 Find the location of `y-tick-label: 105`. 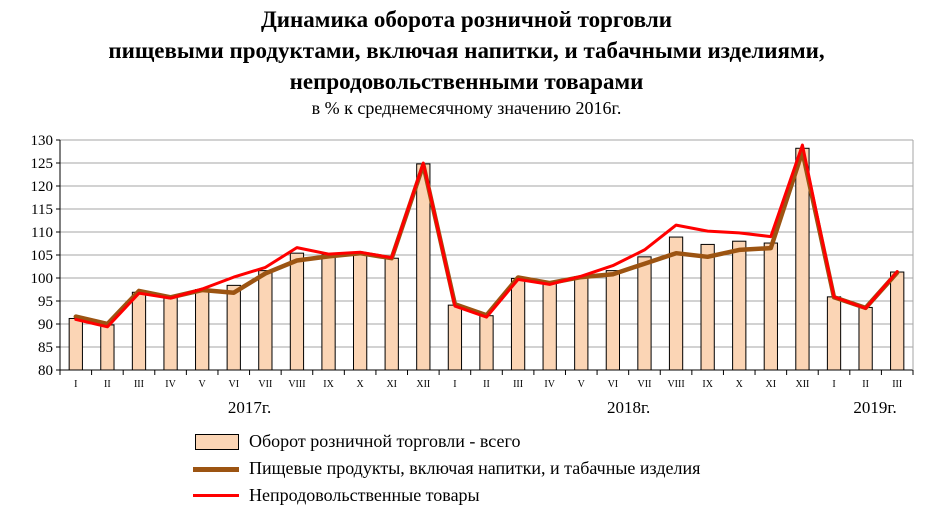

y-tick-label: 105 is located at coordinates (42, 256).